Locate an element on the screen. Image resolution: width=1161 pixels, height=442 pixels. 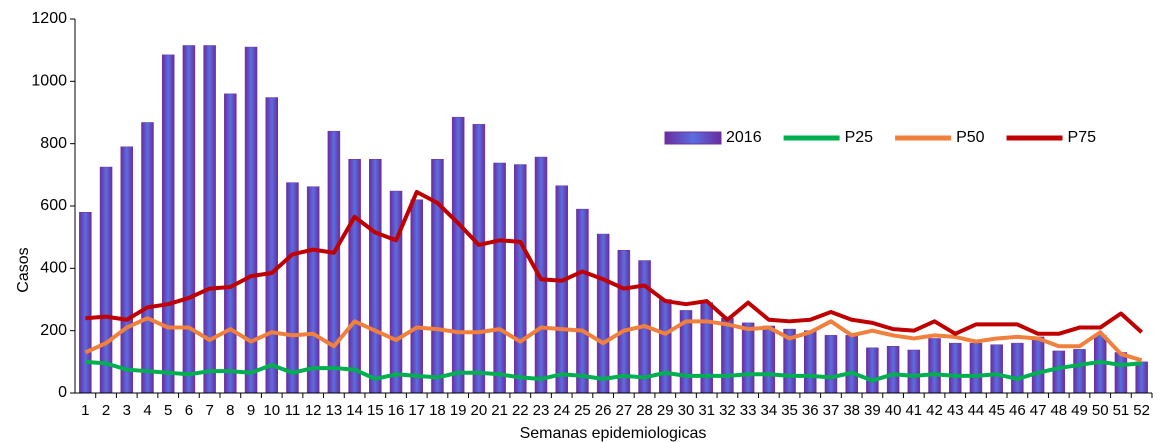
legend-label: P75 is located at coordinates (1082, 137).